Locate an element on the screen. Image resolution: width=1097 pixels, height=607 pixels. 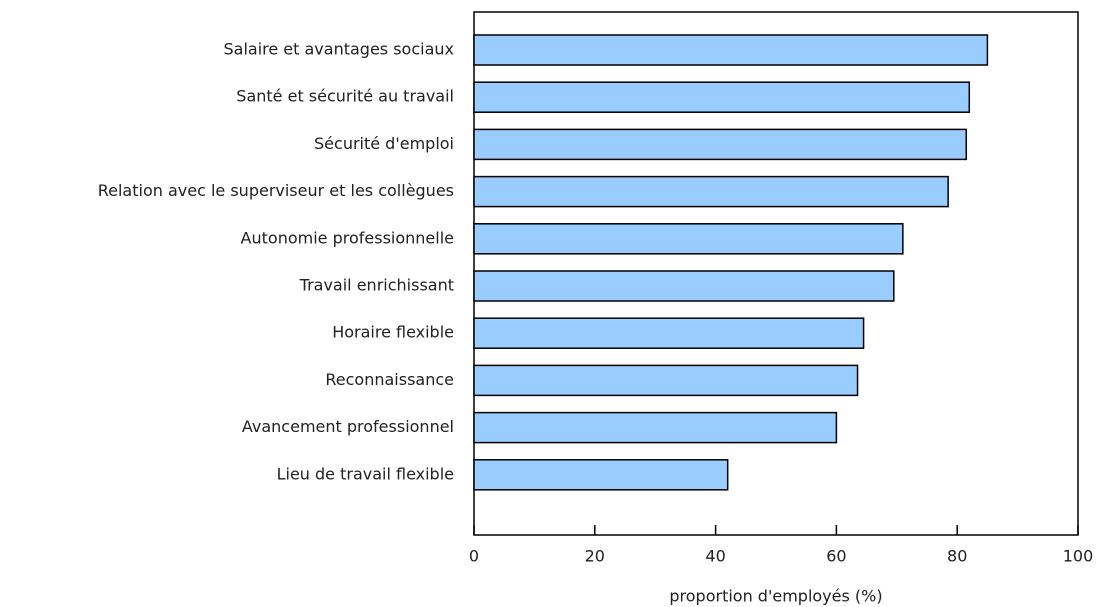
y-tick-label: Sécurité d'emploi is located at coordinates (384, 143).